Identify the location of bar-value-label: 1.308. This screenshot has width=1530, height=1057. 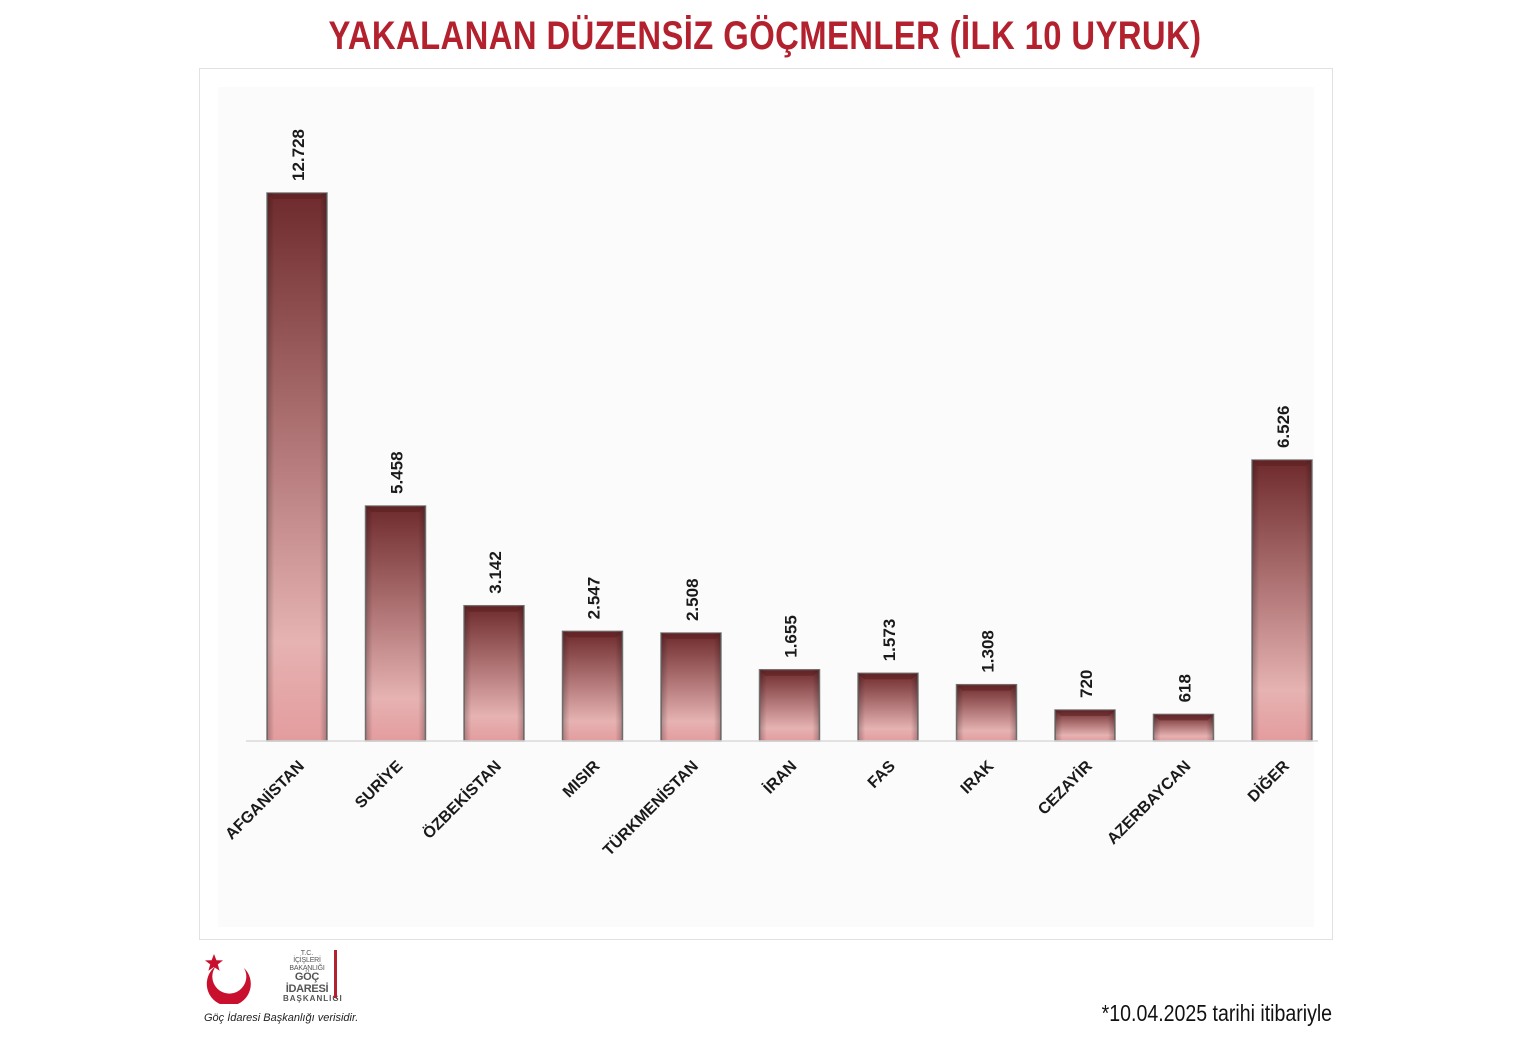
(988, 651).